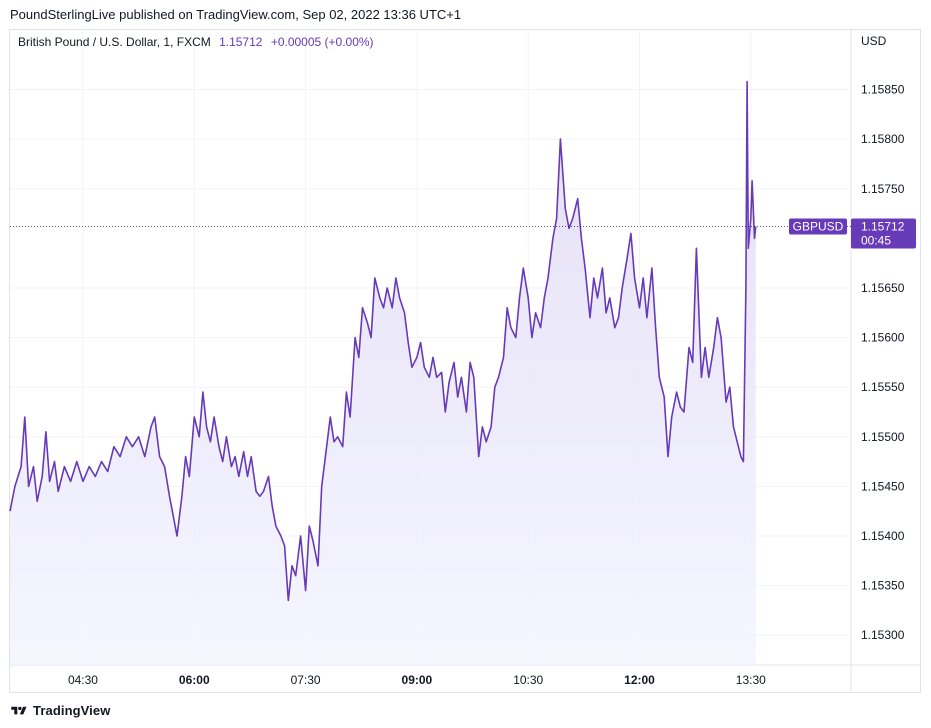 Image resolution: width=931 pixels, height=728 pixels. I want to click on tradingview-logo-icon, so click(19, 710).